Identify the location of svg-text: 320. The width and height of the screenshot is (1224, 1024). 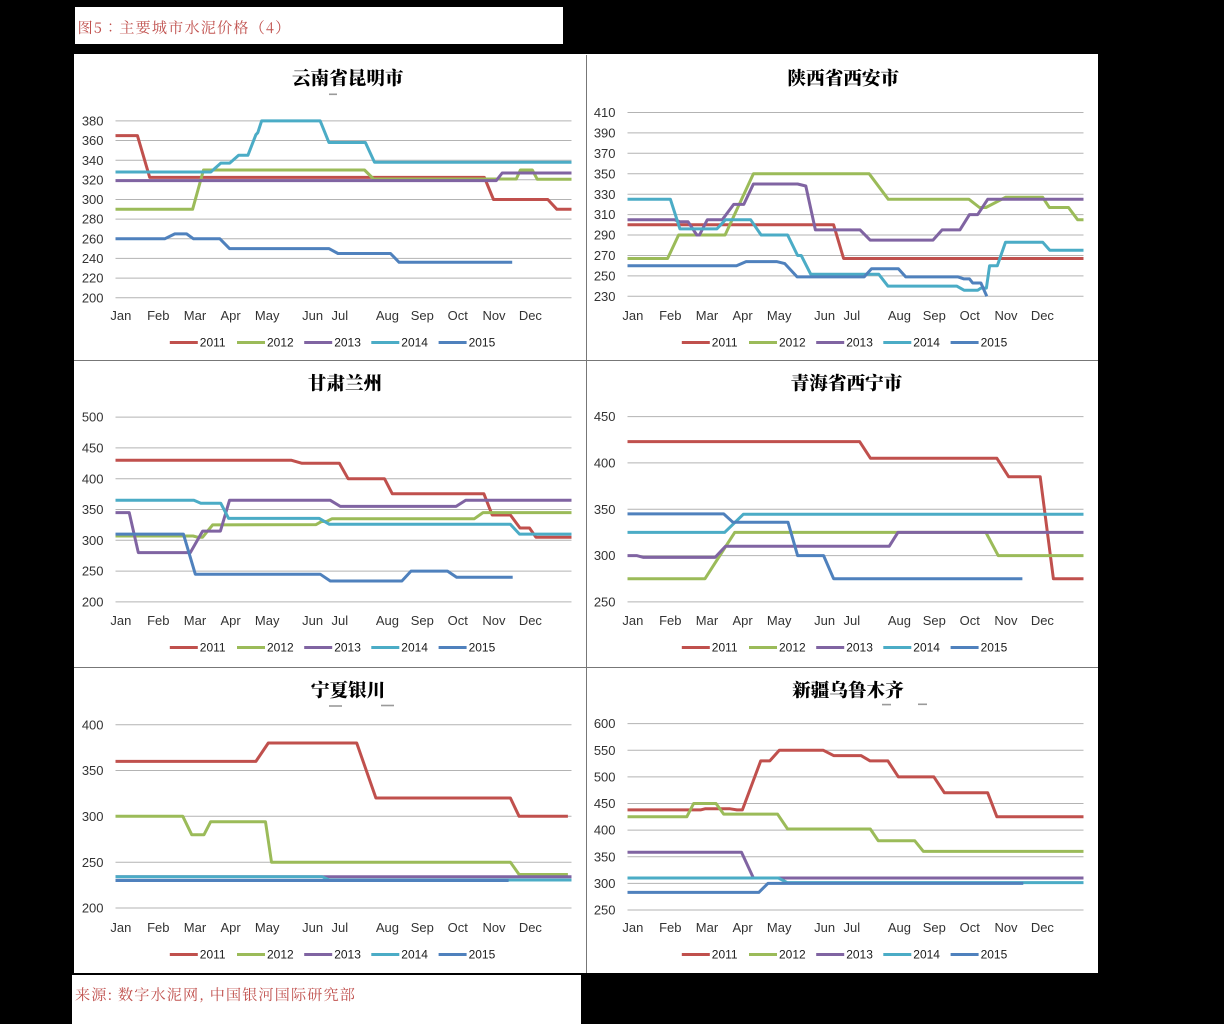
(93, 179).